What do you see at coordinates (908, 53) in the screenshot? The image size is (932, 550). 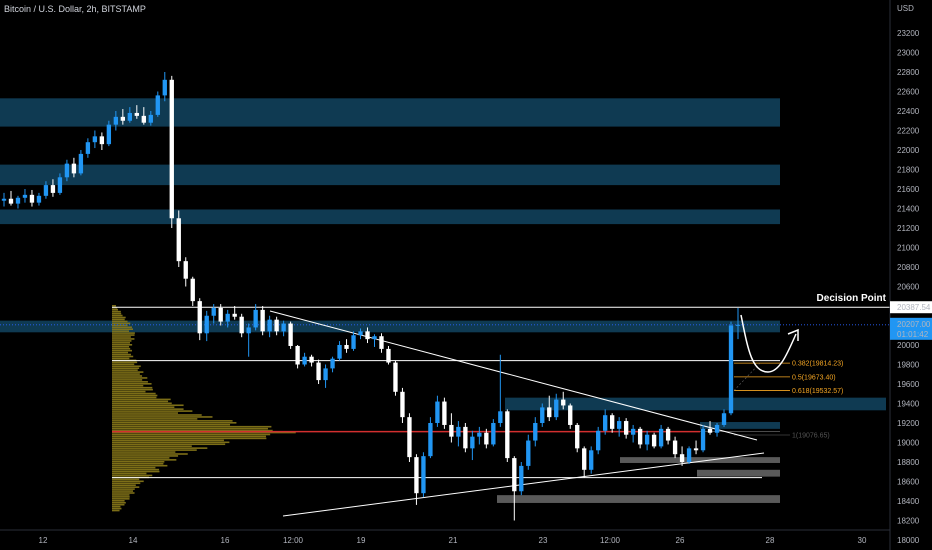 I see `price-tick-label: 23000` at bounding box center [908, 53].